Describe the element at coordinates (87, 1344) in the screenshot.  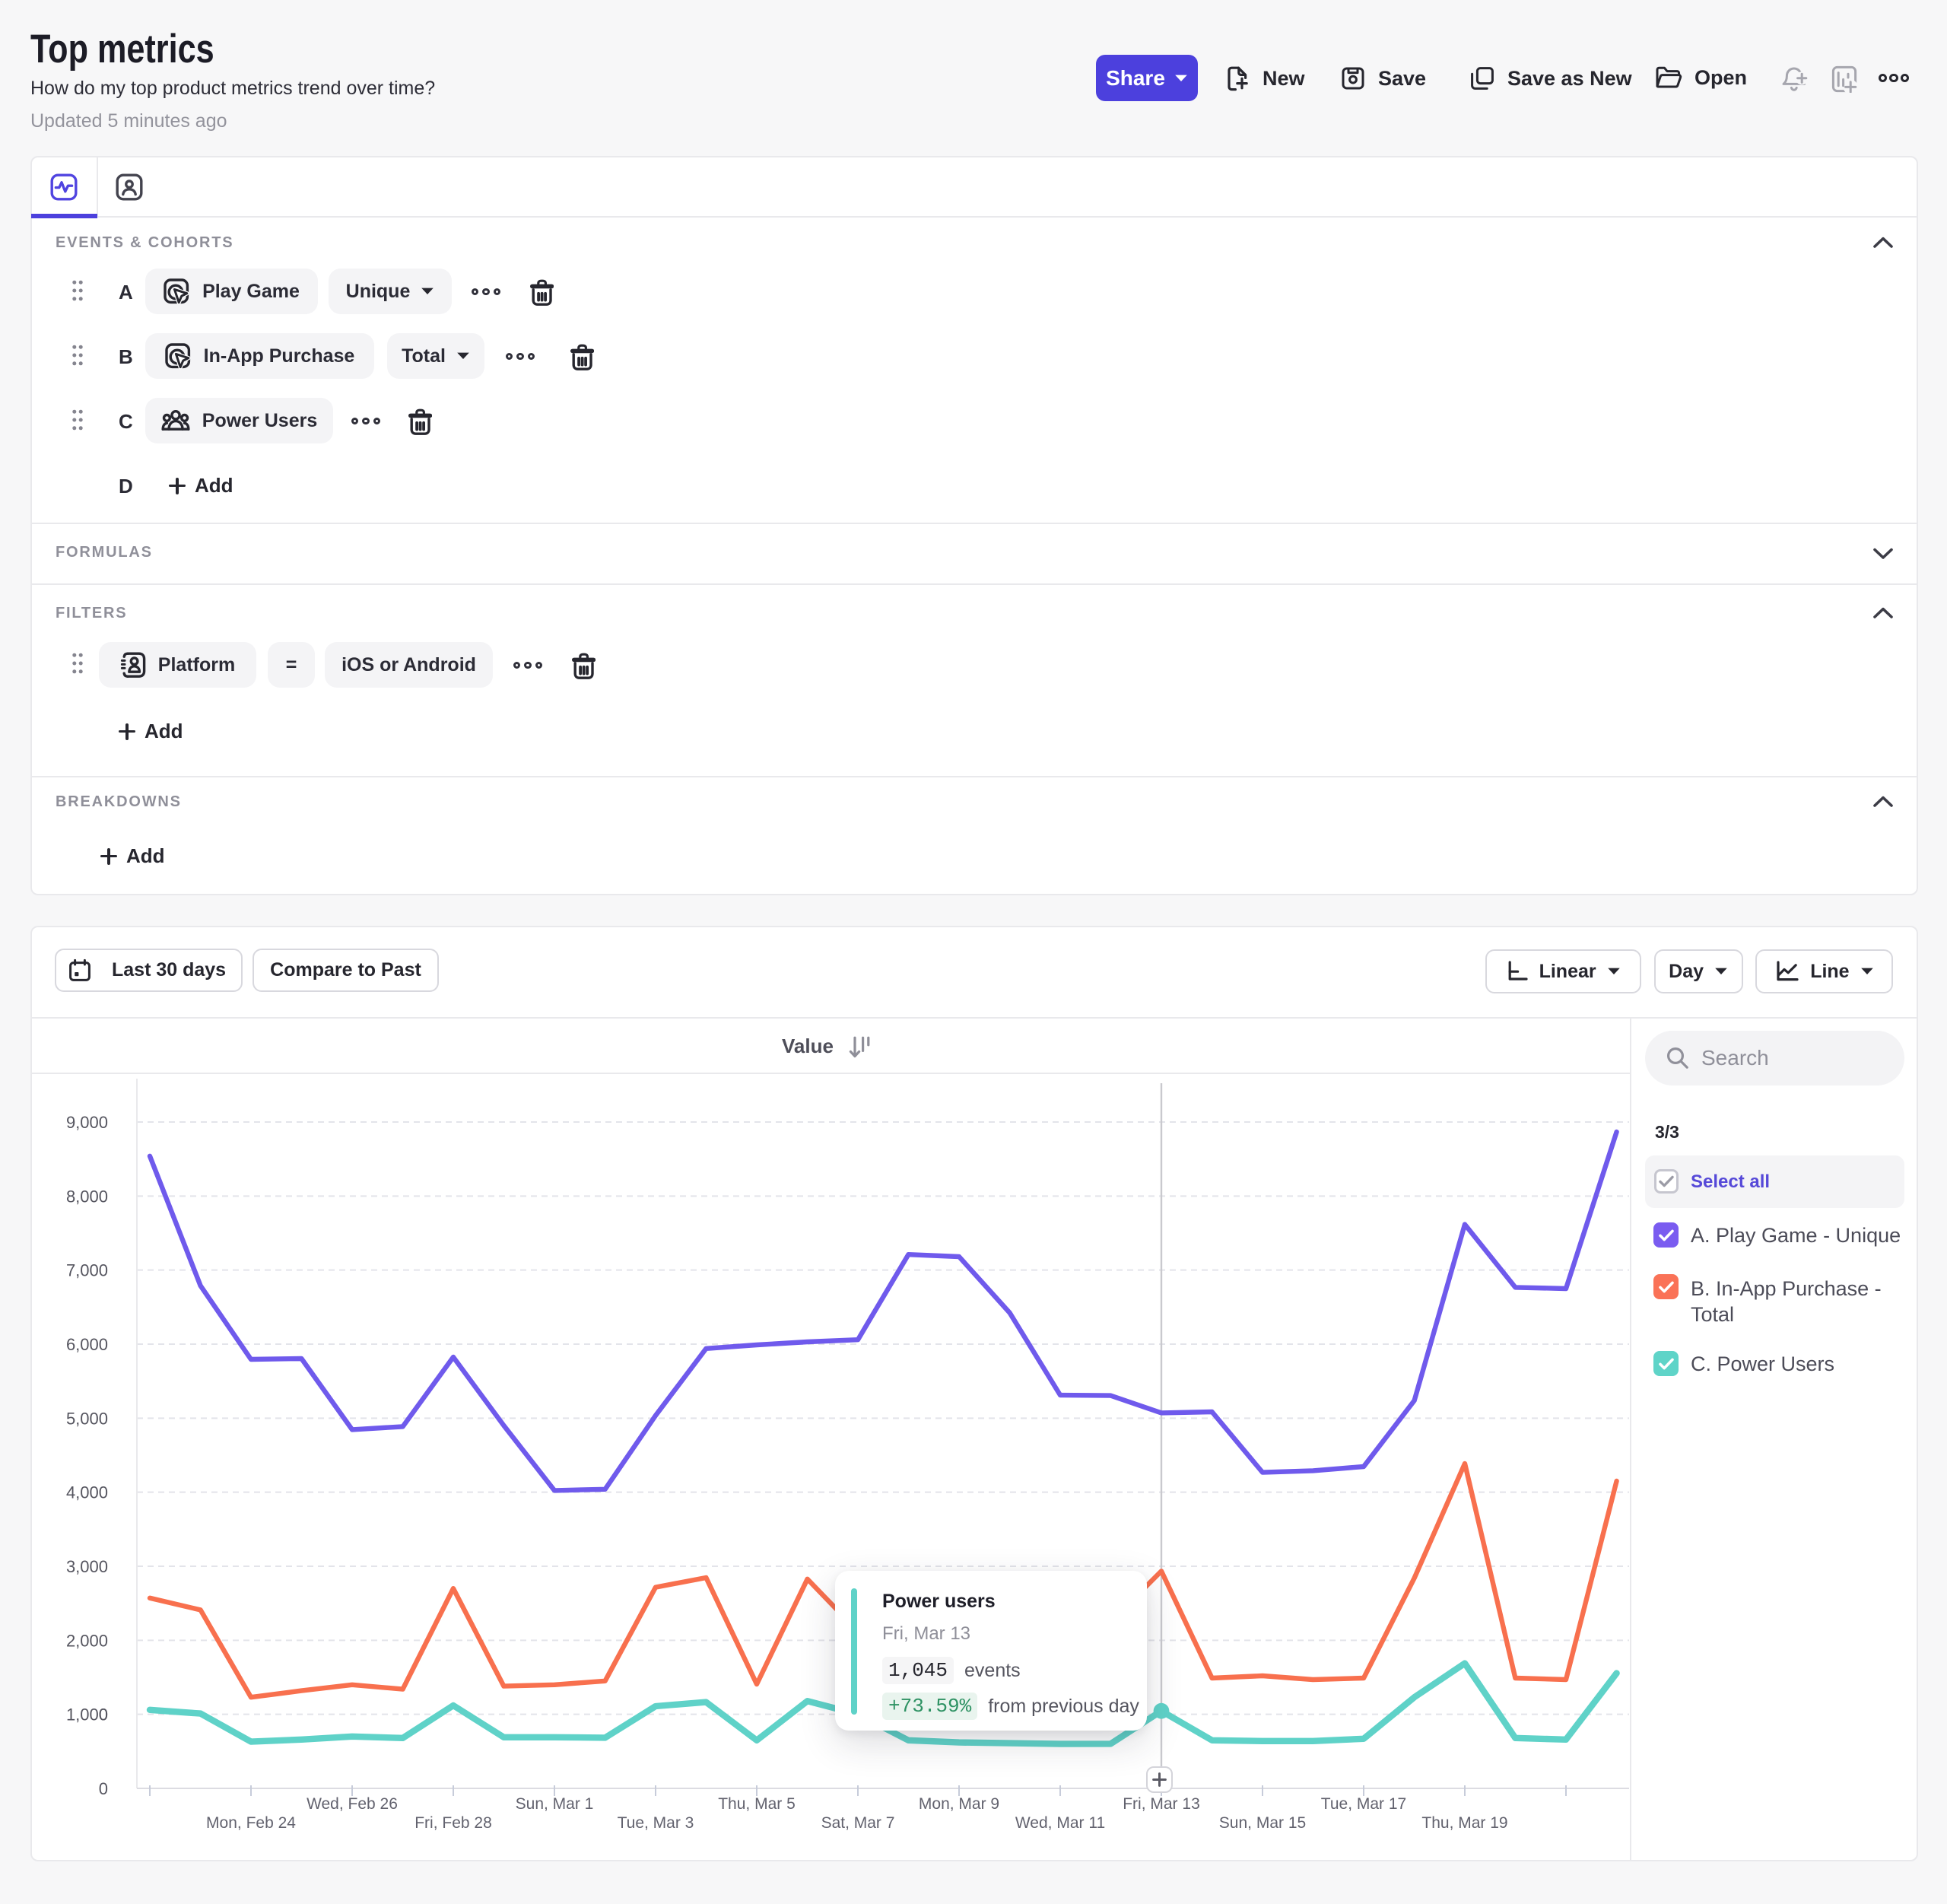
I see `svg-text: 6,000` at that location.